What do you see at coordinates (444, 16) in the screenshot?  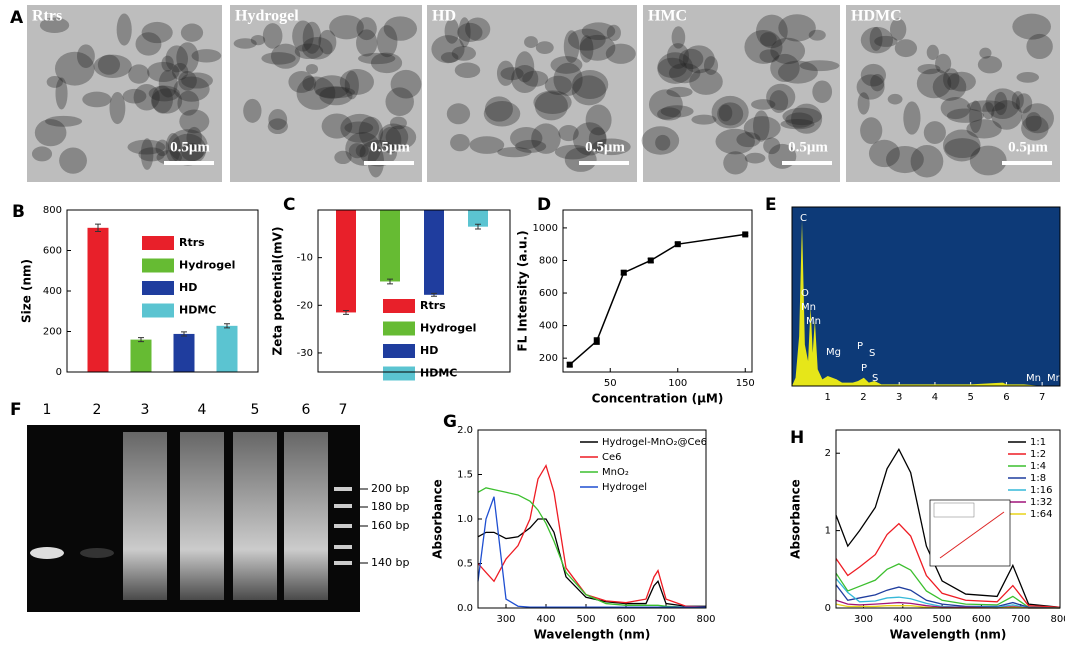 I see `micrograph-label: HD` at bounding box center [444, 16].